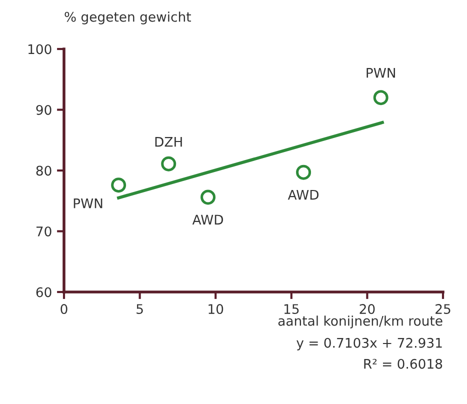 Image resolution: width=467 pixels, height=404 pixels. Describe the element at coordinates (443, 309) in the screenshot. I see `x-tick-label: 25` at that location.